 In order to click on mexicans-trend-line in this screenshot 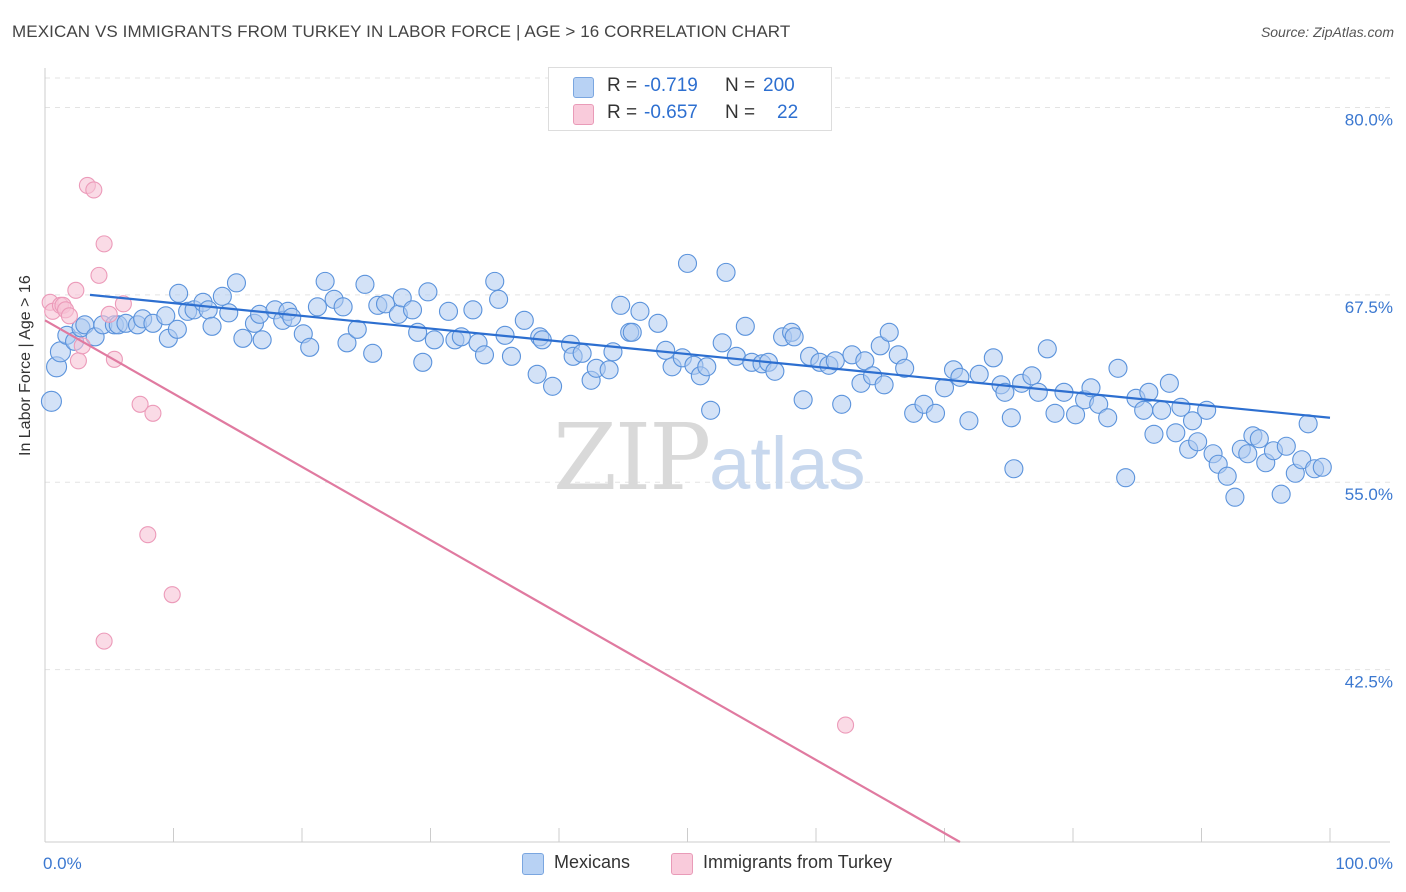, I will do `click(710, 356)`.